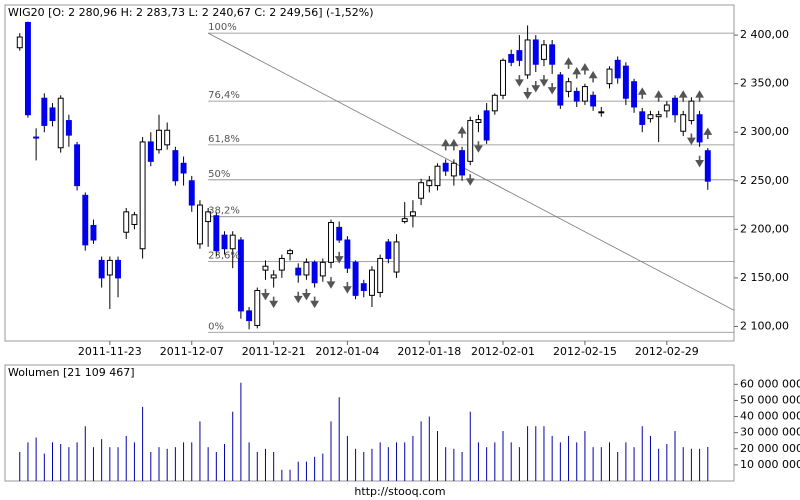  What do you see at coordinates (219, 174) in the screenshot?
I see `fib-label: 50%` at bounding box center [219, 174].